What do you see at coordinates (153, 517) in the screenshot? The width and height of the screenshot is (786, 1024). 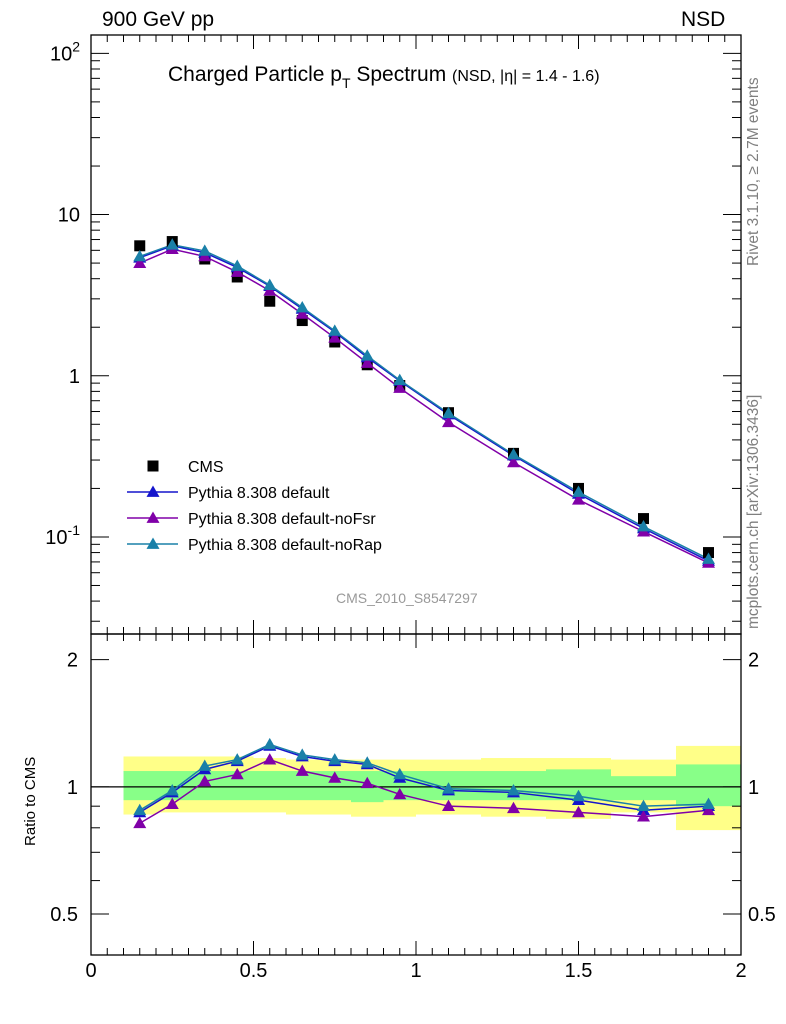 I see `legend-marker-pythia-8-308-default-nofsr` at bounding box center [153, 517].